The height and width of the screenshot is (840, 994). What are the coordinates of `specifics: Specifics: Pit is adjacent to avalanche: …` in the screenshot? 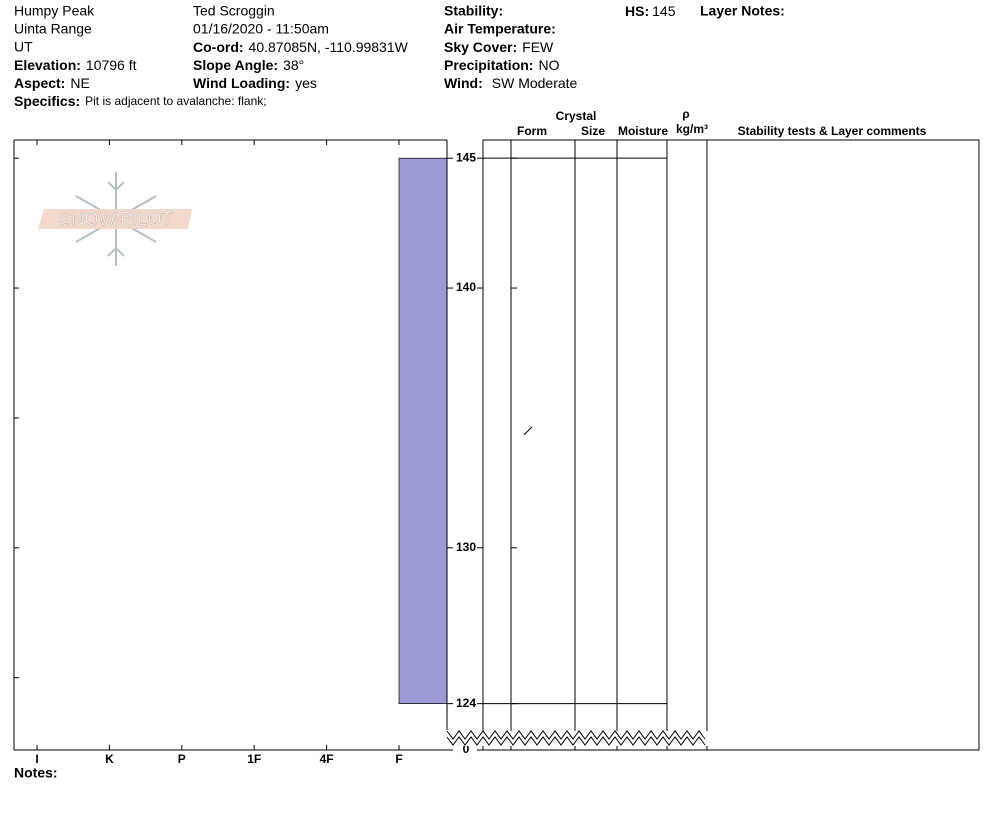 It's located at (140, 101).